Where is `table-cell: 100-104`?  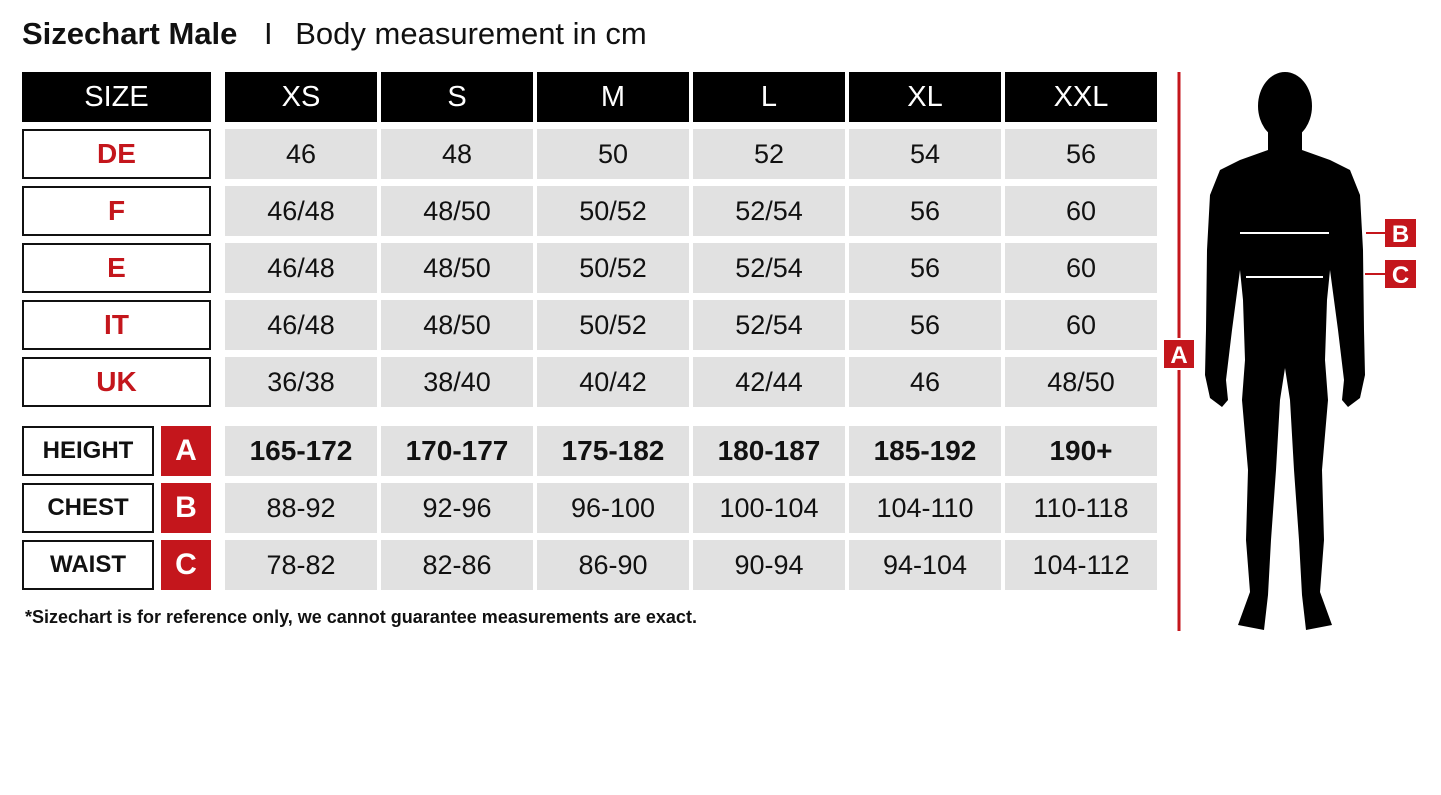 table-cell: 100-104 is located at coordinates (769, 508).